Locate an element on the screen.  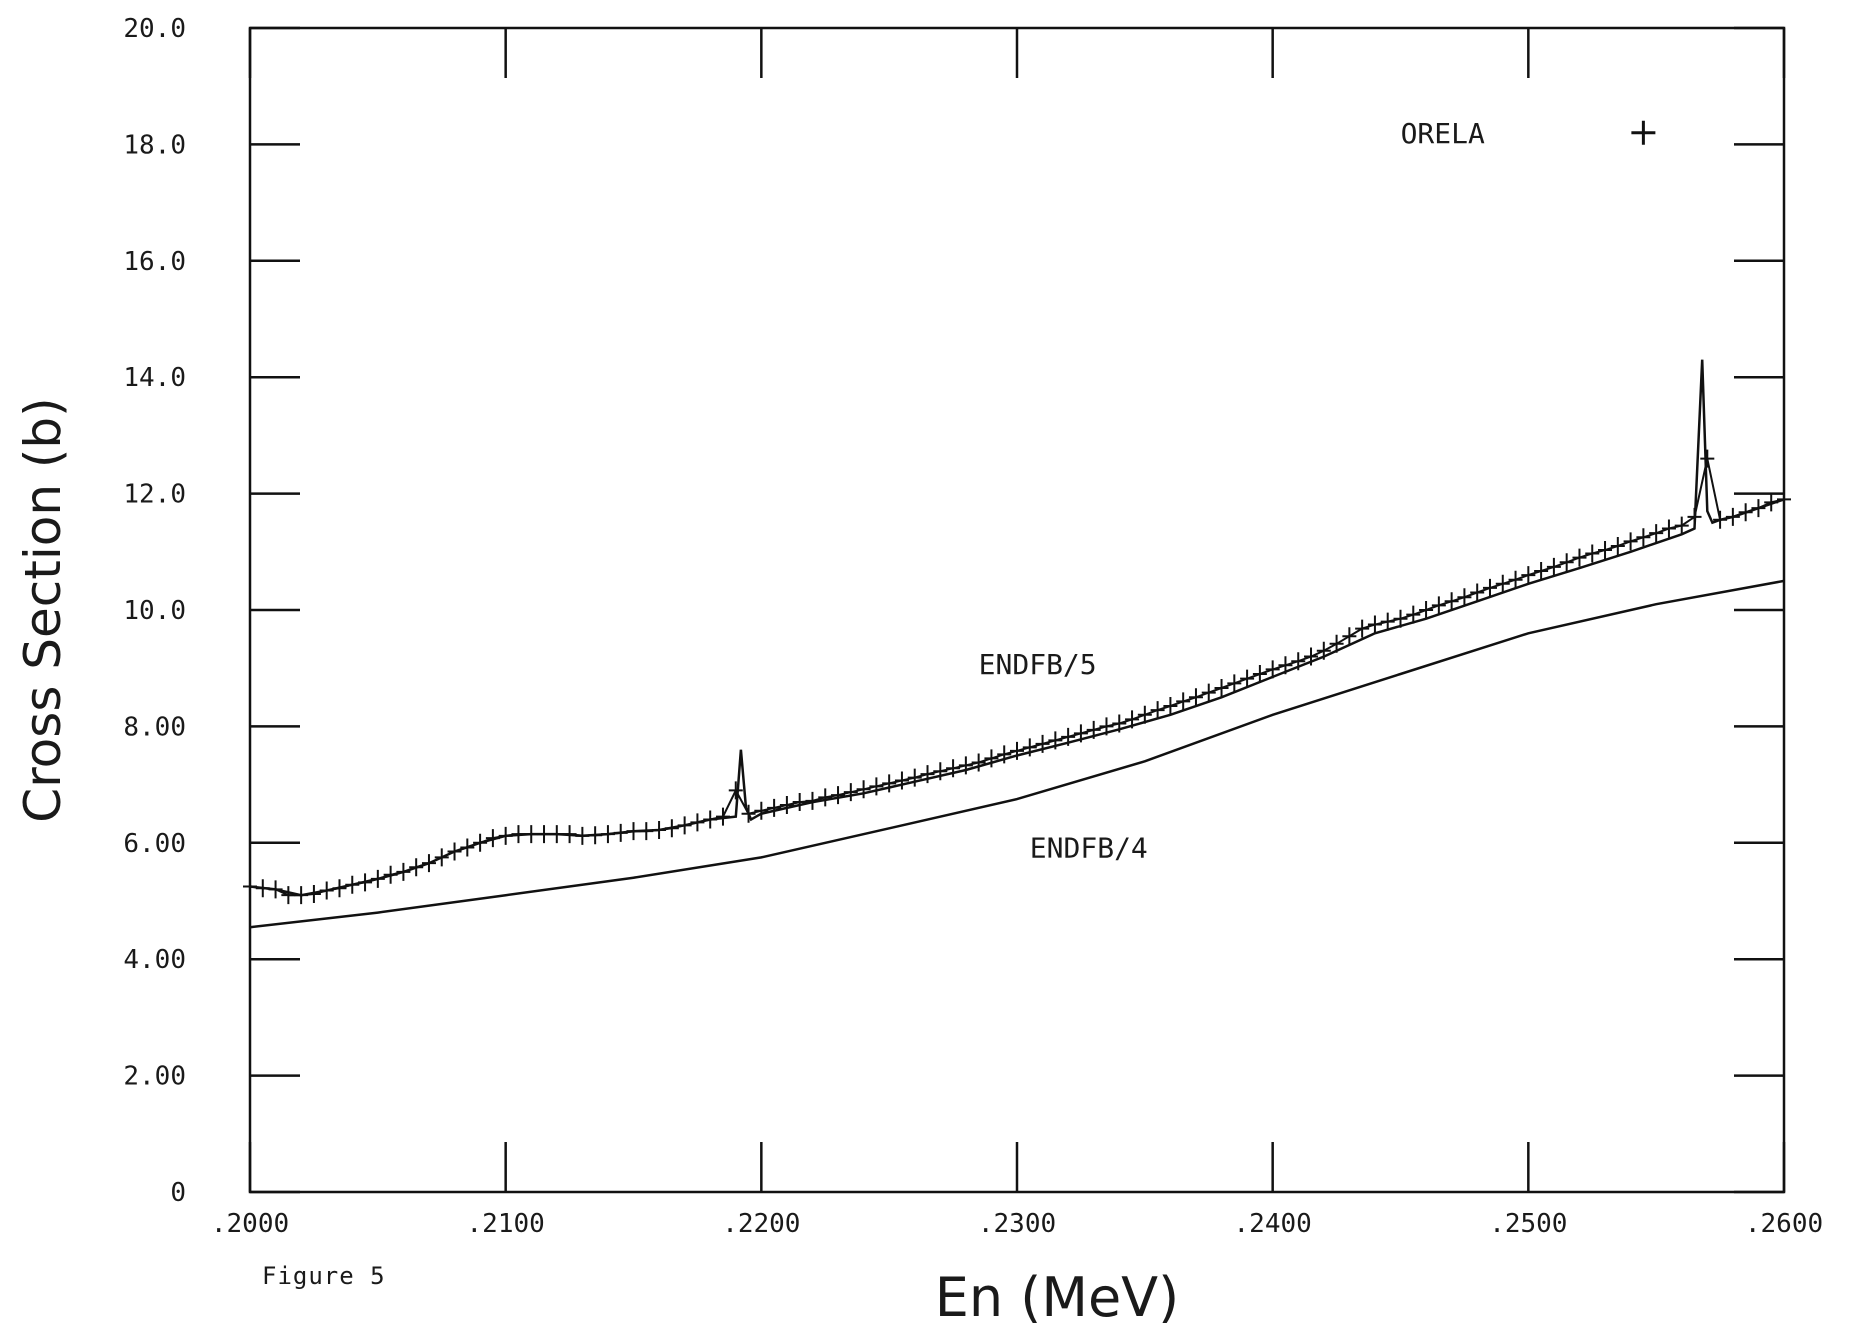
y-tick-label: 10.0 is located at coordinates (154, 611).